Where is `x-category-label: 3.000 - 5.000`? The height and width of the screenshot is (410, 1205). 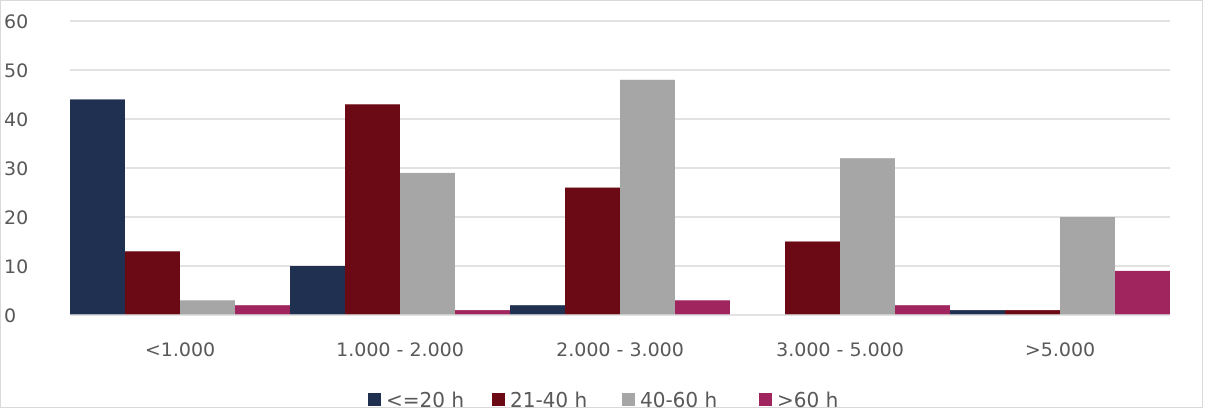 x-category-label: 3.000 - 5.000 is located at coordinates (840, 350).